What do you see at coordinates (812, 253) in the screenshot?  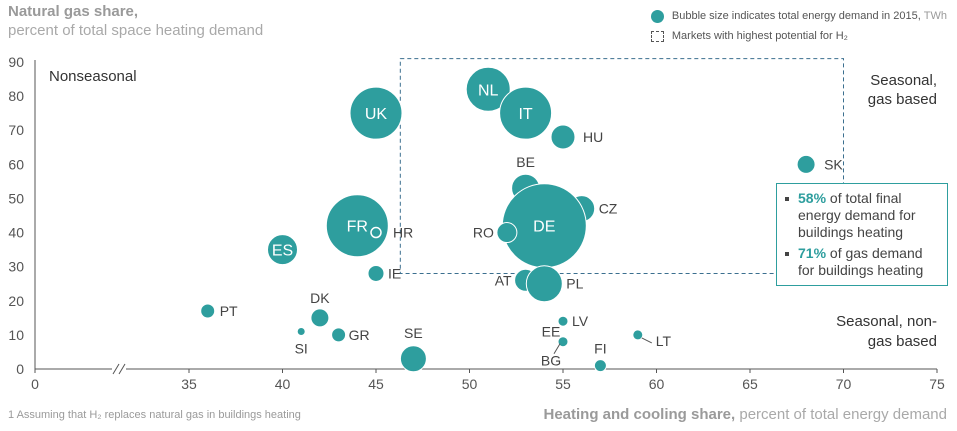 I see `callout-pct: 71%` at bounding box center [812, 253].